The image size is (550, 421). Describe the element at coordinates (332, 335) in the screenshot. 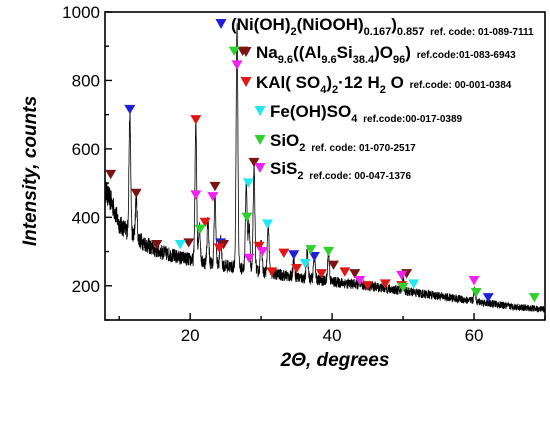

I see `x-tick-label: 40` at that location.